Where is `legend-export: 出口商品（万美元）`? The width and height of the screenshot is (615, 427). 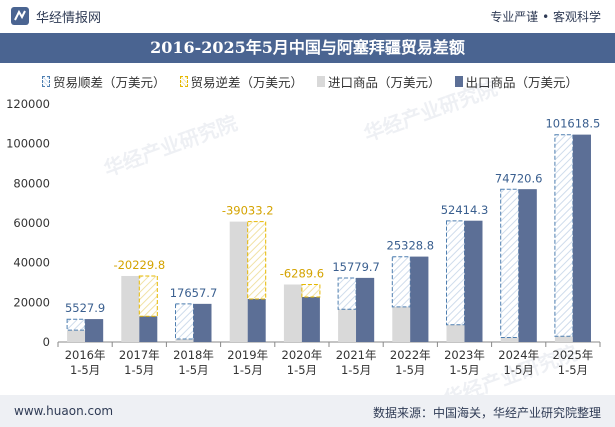
legend-export: 出口商品（万美元） is located at coordinates (516, 81).